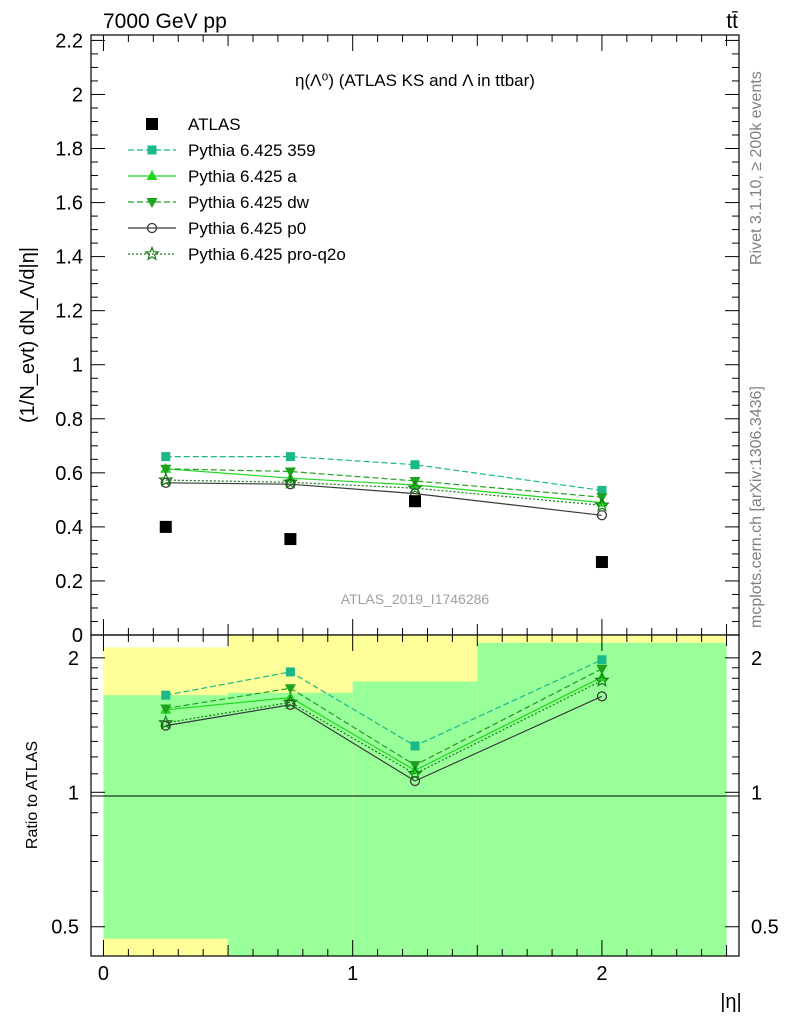  I want to click on rivet-label: Rivet 3.1.10, ≥ 200k events, so click(756, 168).